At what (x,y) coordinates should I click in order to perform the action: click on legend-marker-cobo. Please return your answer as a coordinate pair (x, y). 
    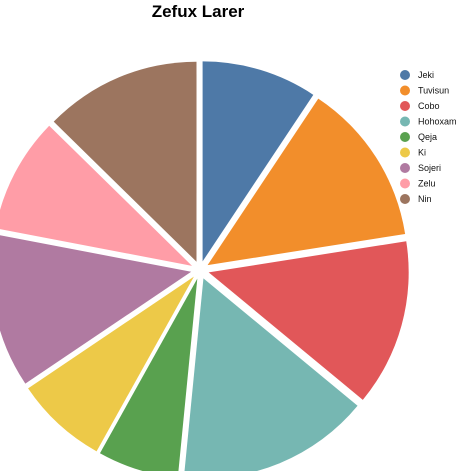
    Looking at the image, I should click on (405, 106).